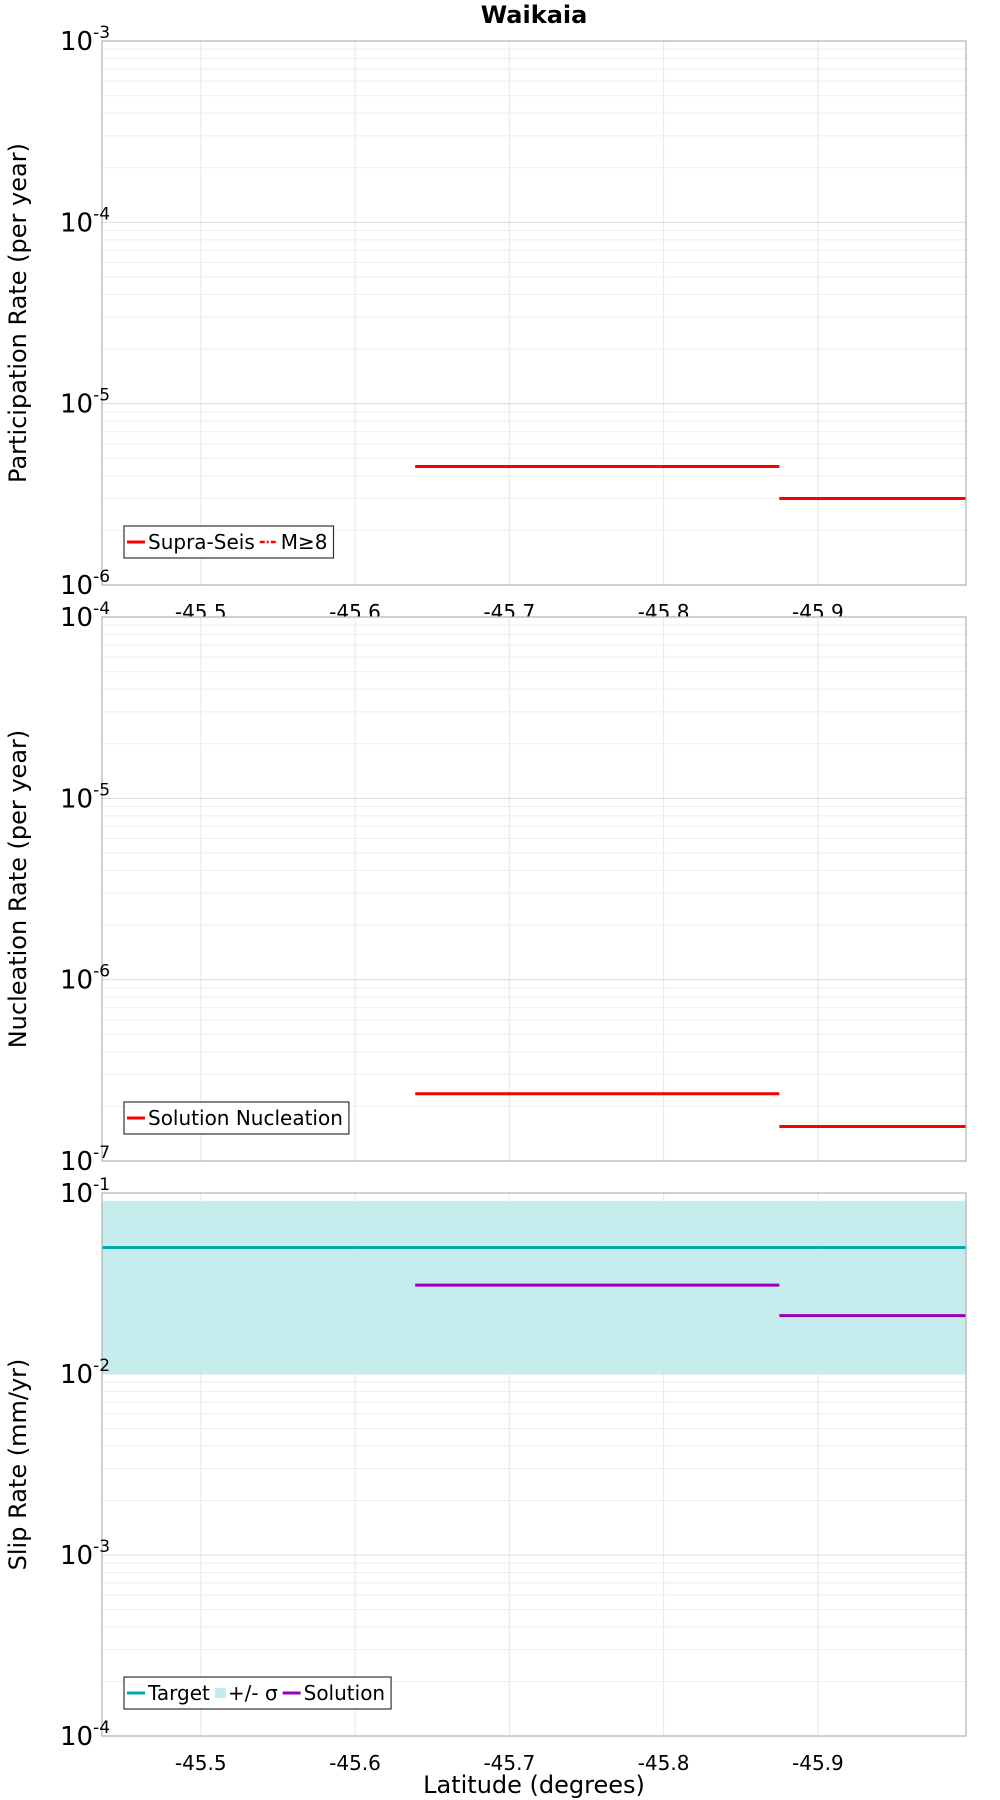 Image resolution: width=1000 pixels, height=1800 pixels. What do you see at coordinates (304, 542) in the screenshot?
I see `legend-label: M≥8` at bounding box center [304, 542].